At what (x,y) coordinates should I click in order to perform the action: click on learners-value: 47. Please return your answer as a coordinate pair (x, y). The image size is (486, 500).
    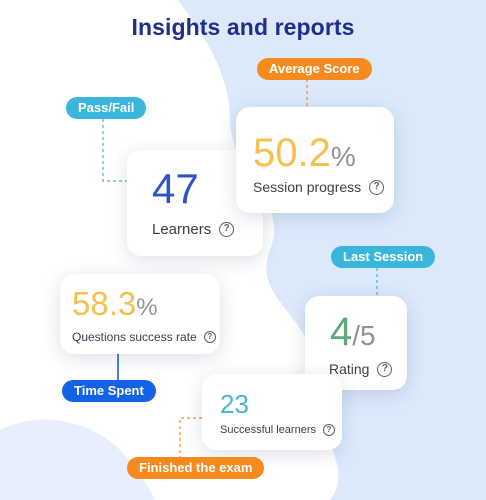
    Looking at the image, I should click on (175, 188).